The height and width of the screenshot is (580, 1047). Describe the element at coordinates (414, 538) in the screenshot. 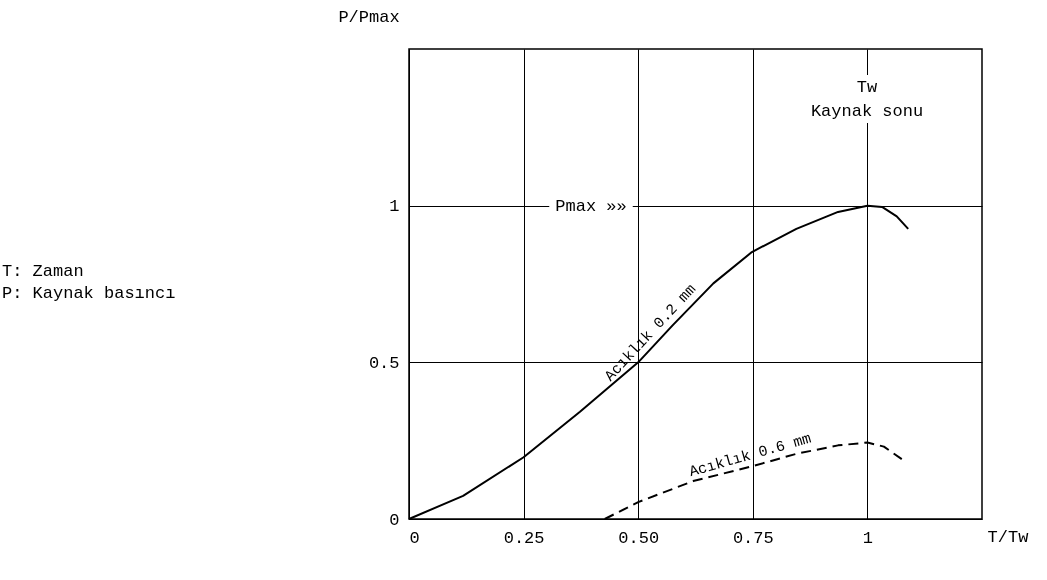

I see `x-tick-label: 0` at that location.